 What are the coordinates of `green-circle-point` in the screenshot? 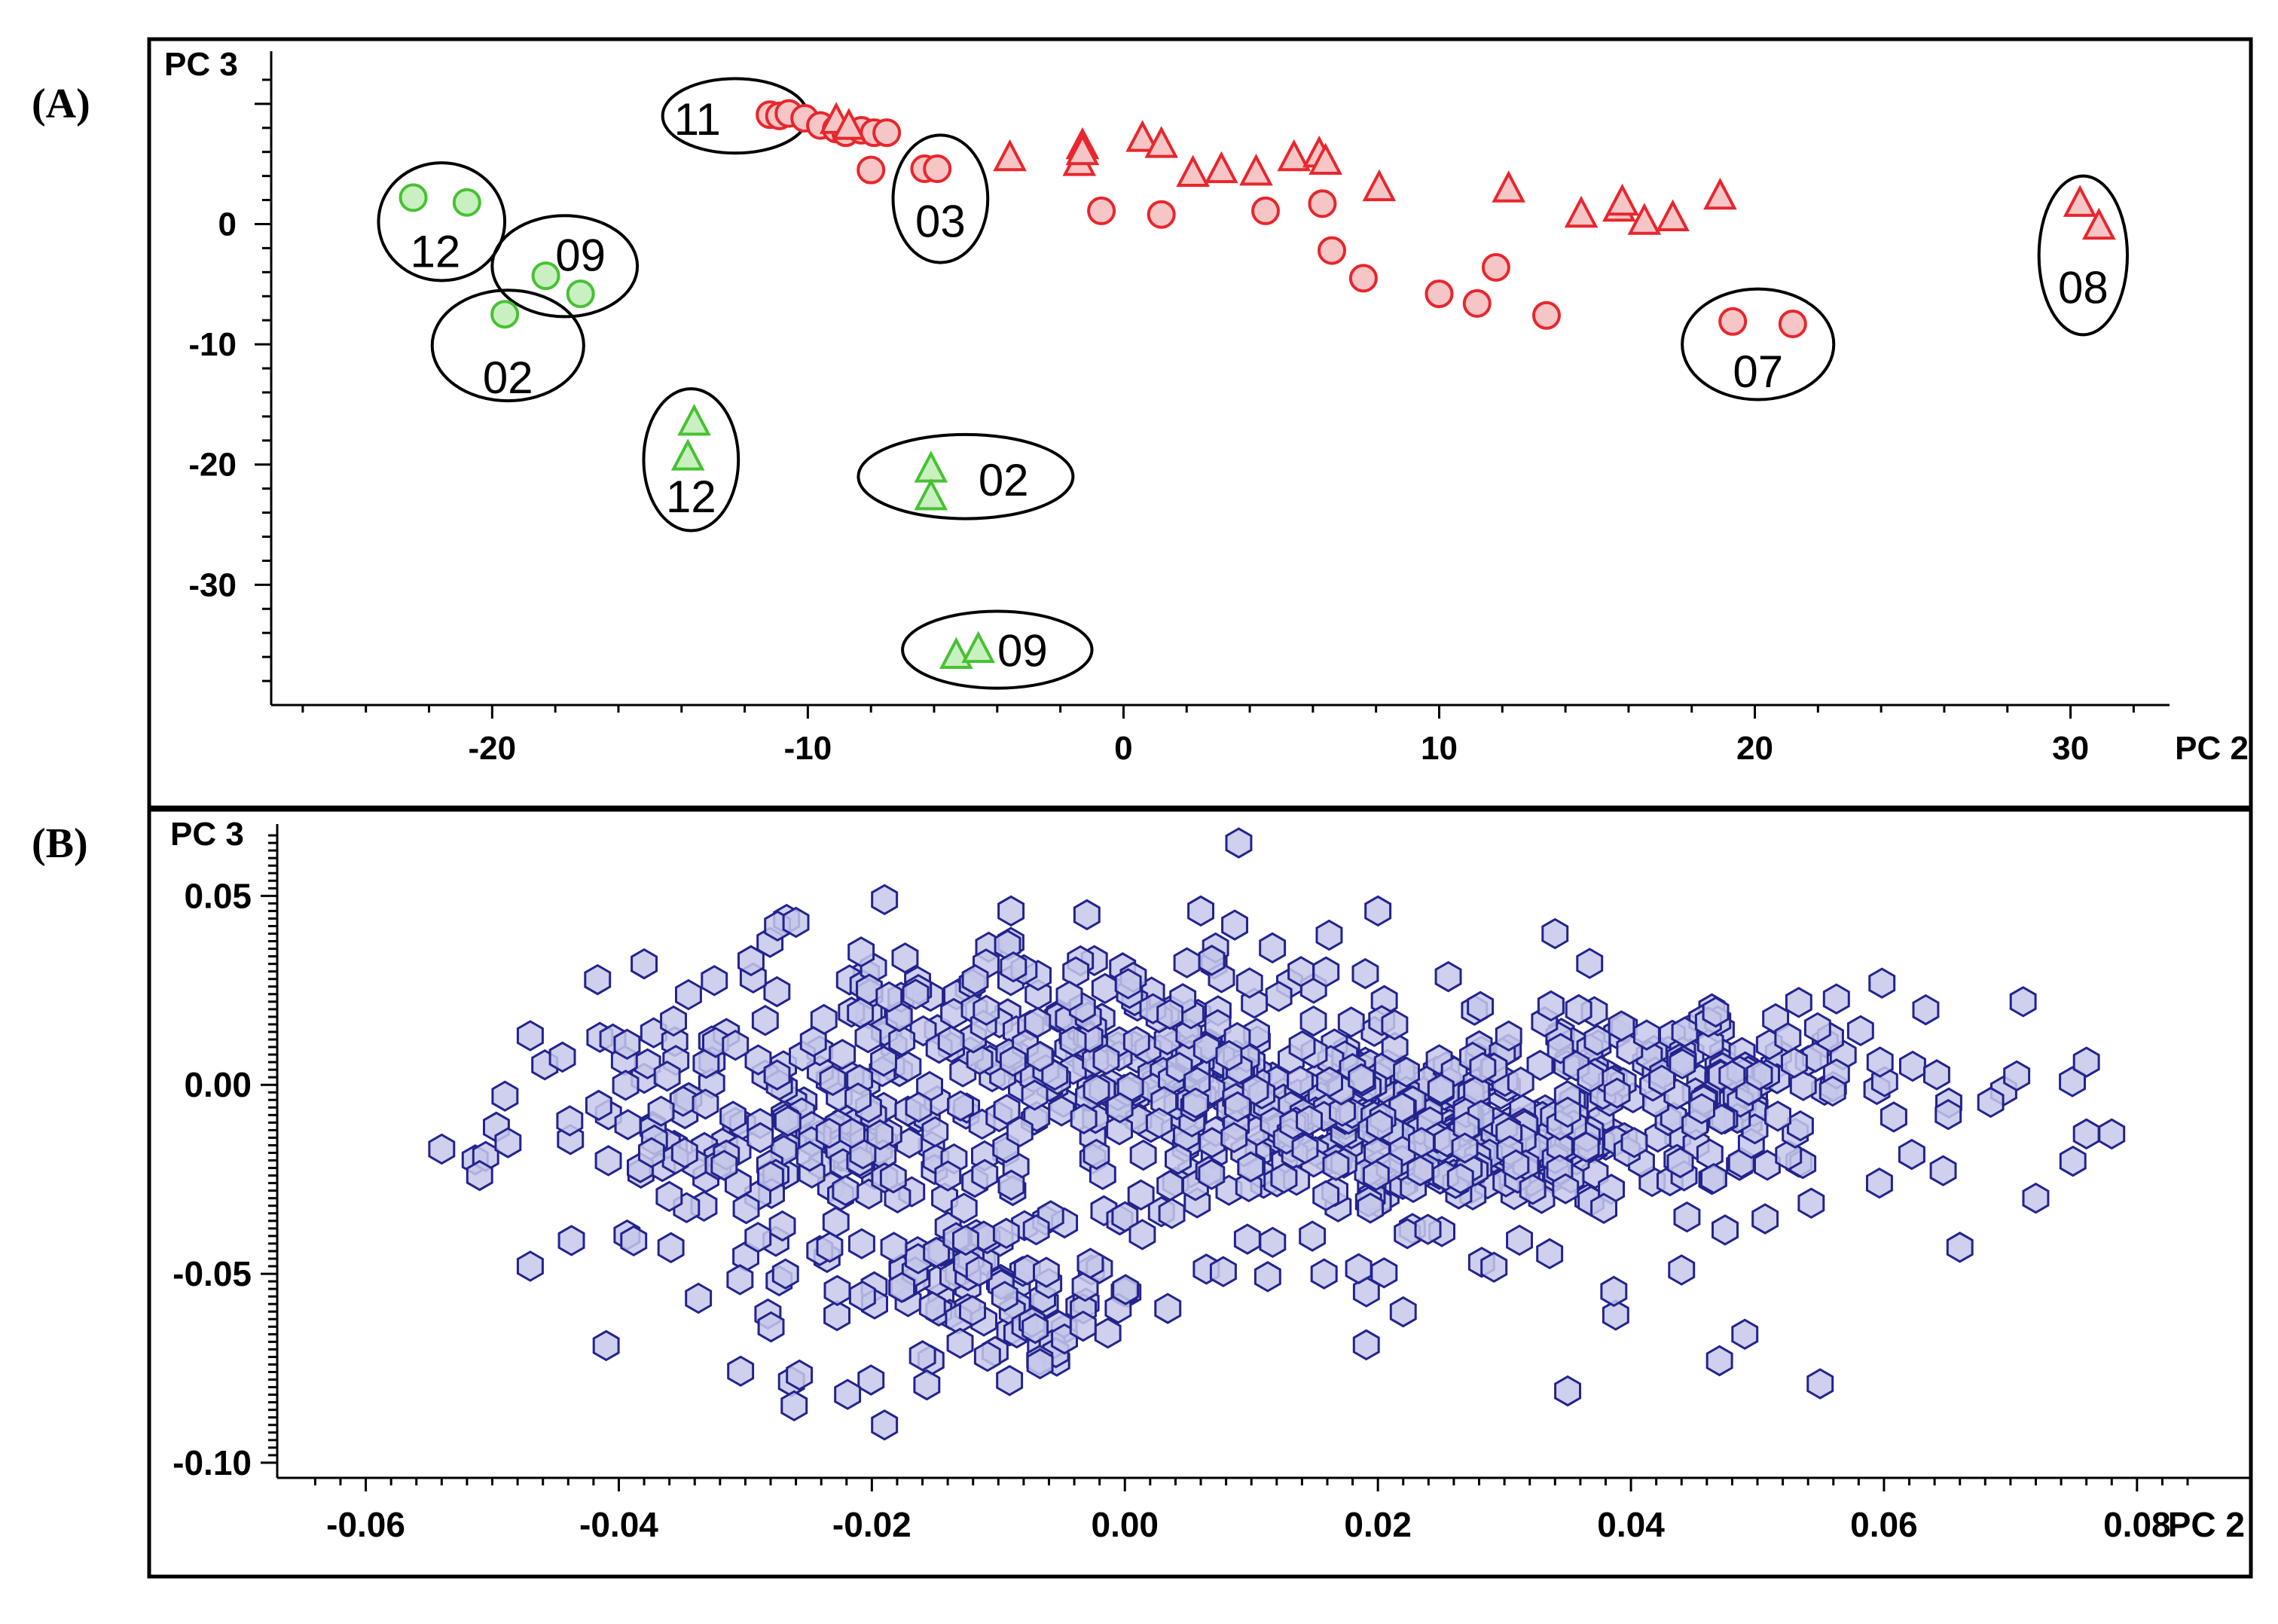 It's located at (545, 276).